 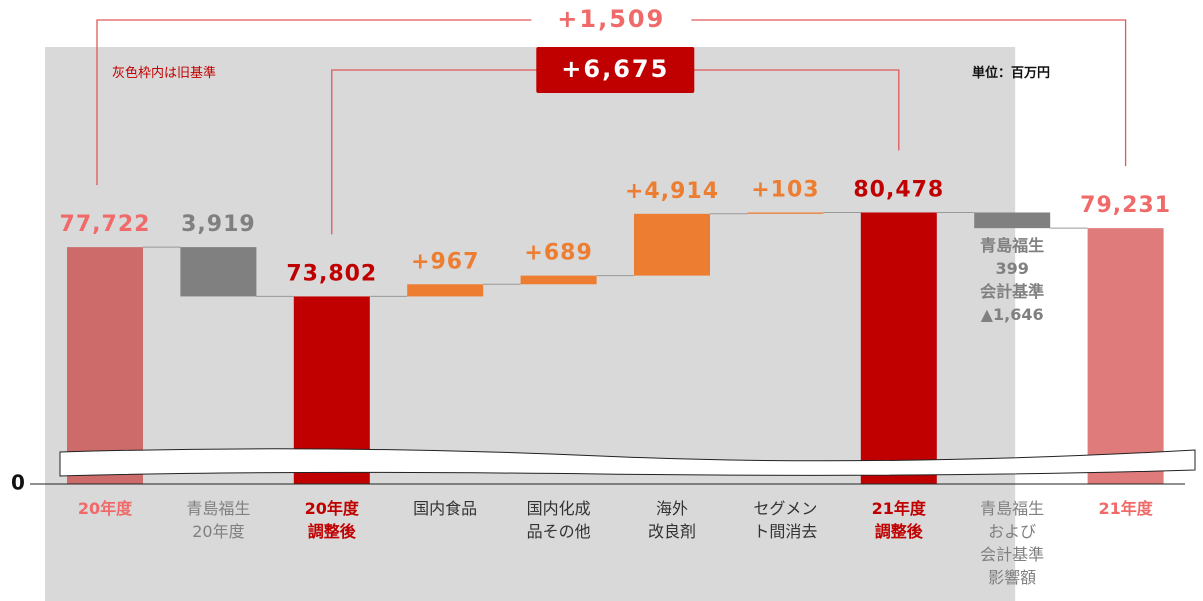 I want to click on value-label: +967, so click(x=445, y=261).